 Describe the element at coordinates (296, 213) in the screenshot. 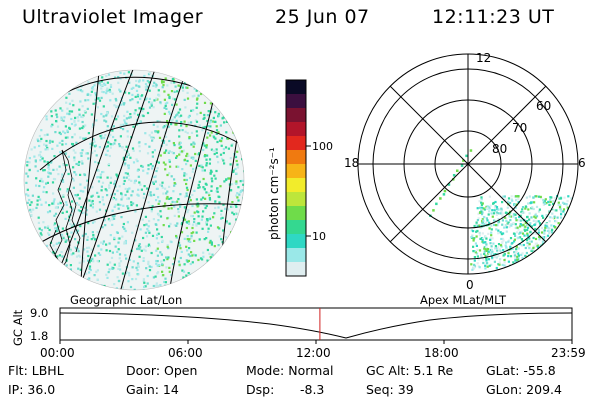

I see `colorbar-swatch` at that location.